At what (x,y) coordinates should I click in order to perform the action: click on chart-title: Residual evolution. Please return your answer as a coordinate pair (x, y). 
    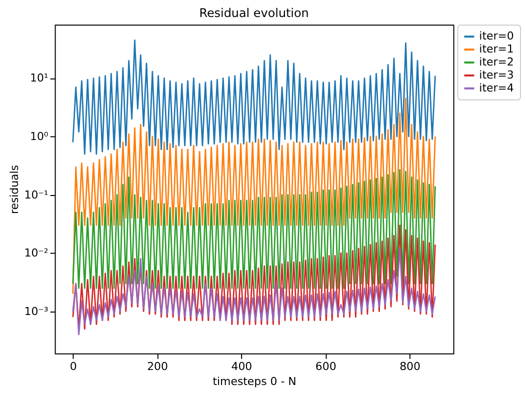
    Looking at the image, I should click on (254, 13).